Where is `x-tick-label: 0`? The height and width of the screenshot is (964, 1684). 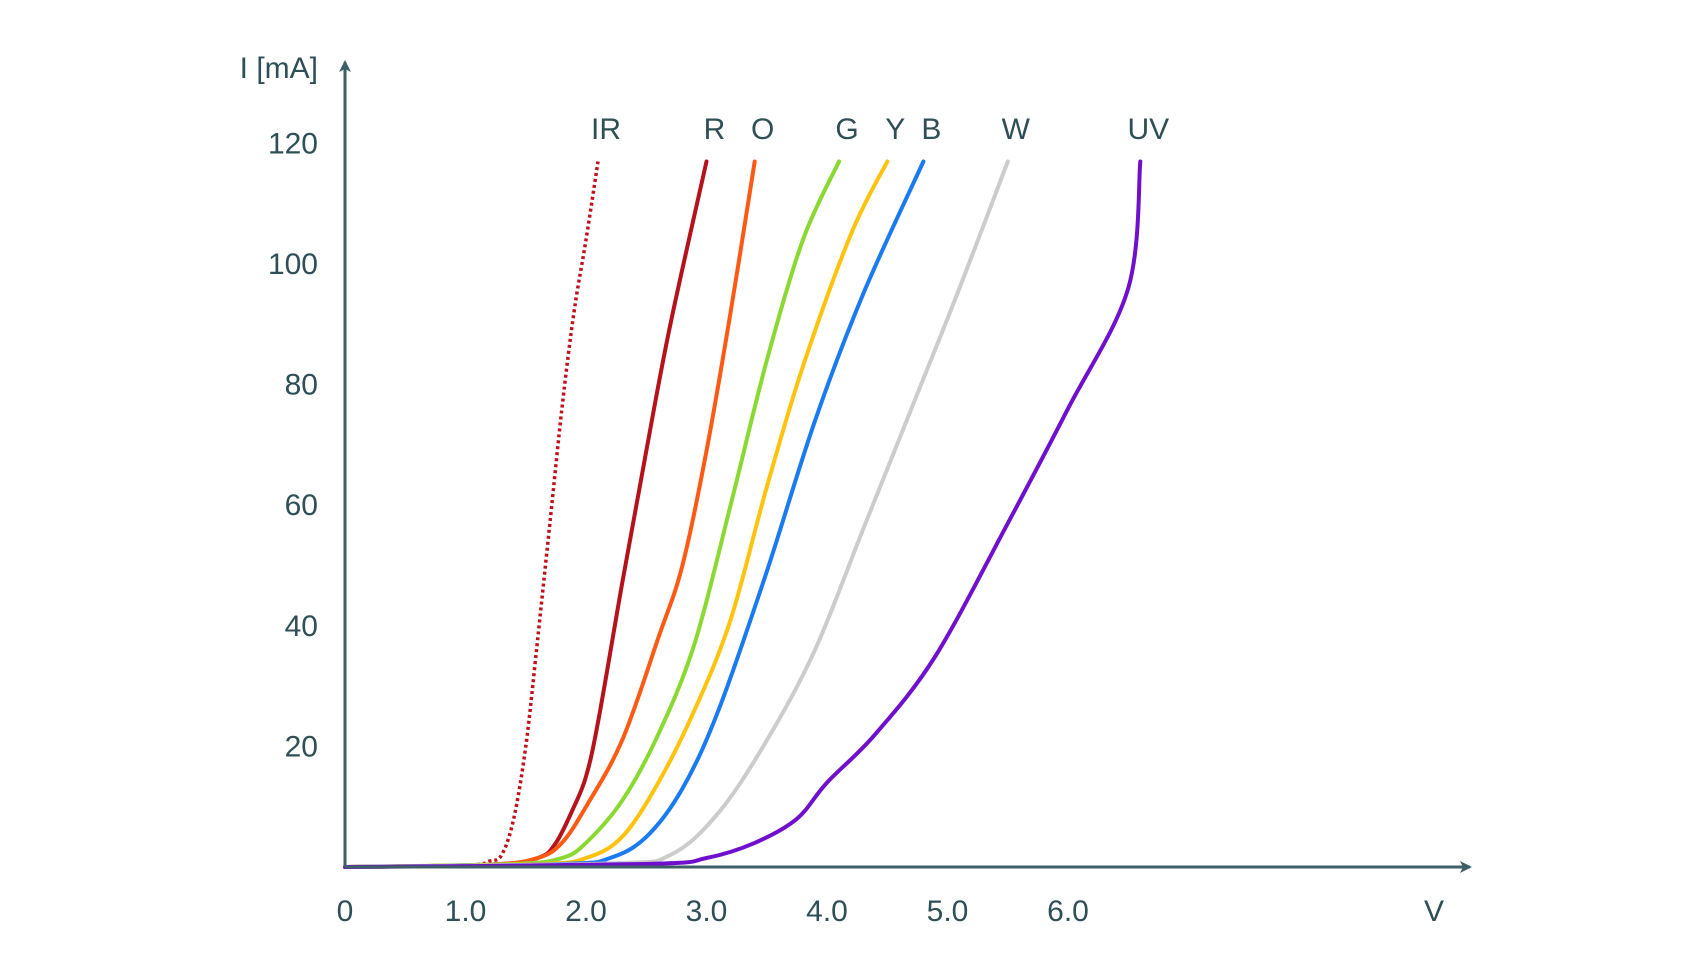 x-tick-label: 0 is located at coordinates (345, 911).